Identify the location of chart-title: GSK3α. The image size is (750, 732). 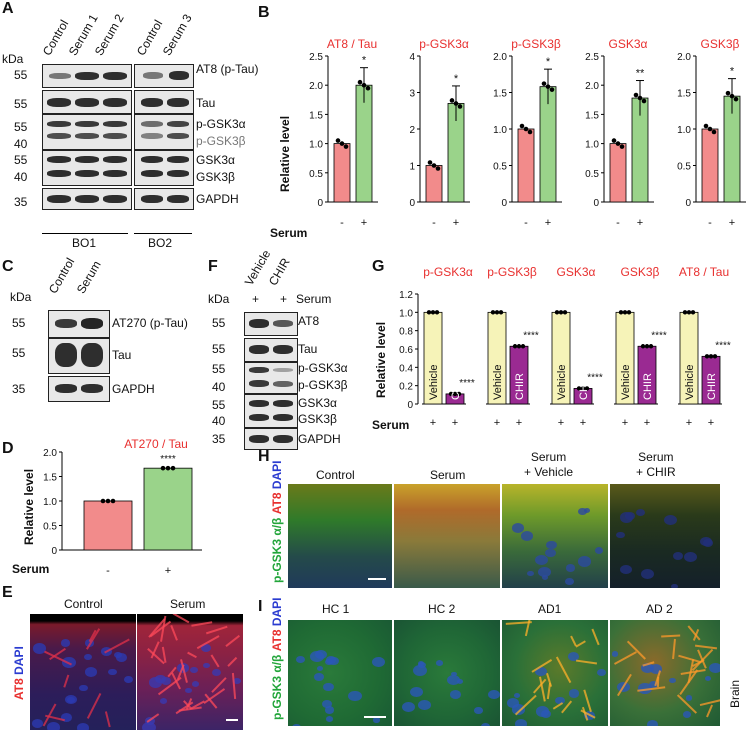
(628, 44).